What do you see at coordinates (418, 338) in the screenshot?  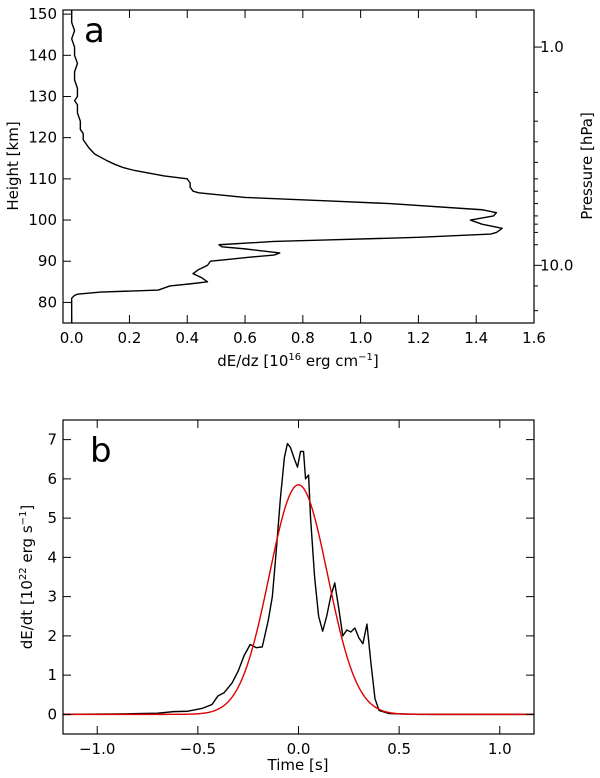 I see `panel-a-x-tick-label: 1.2` at bounding box center [418, 338].